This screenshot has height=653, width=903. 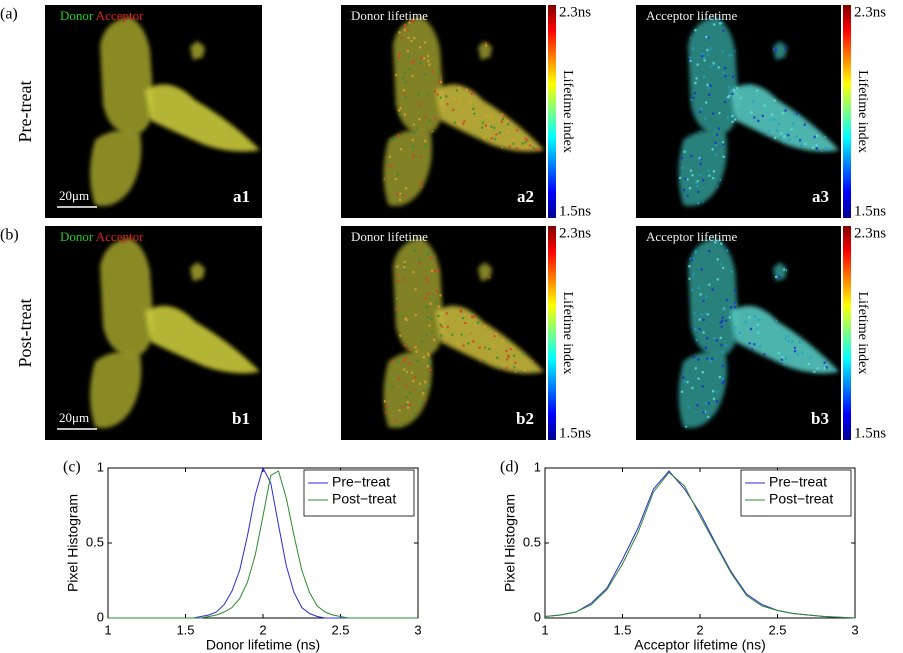 I want to click on panel-tag: b2, so click(x=525, y=418).